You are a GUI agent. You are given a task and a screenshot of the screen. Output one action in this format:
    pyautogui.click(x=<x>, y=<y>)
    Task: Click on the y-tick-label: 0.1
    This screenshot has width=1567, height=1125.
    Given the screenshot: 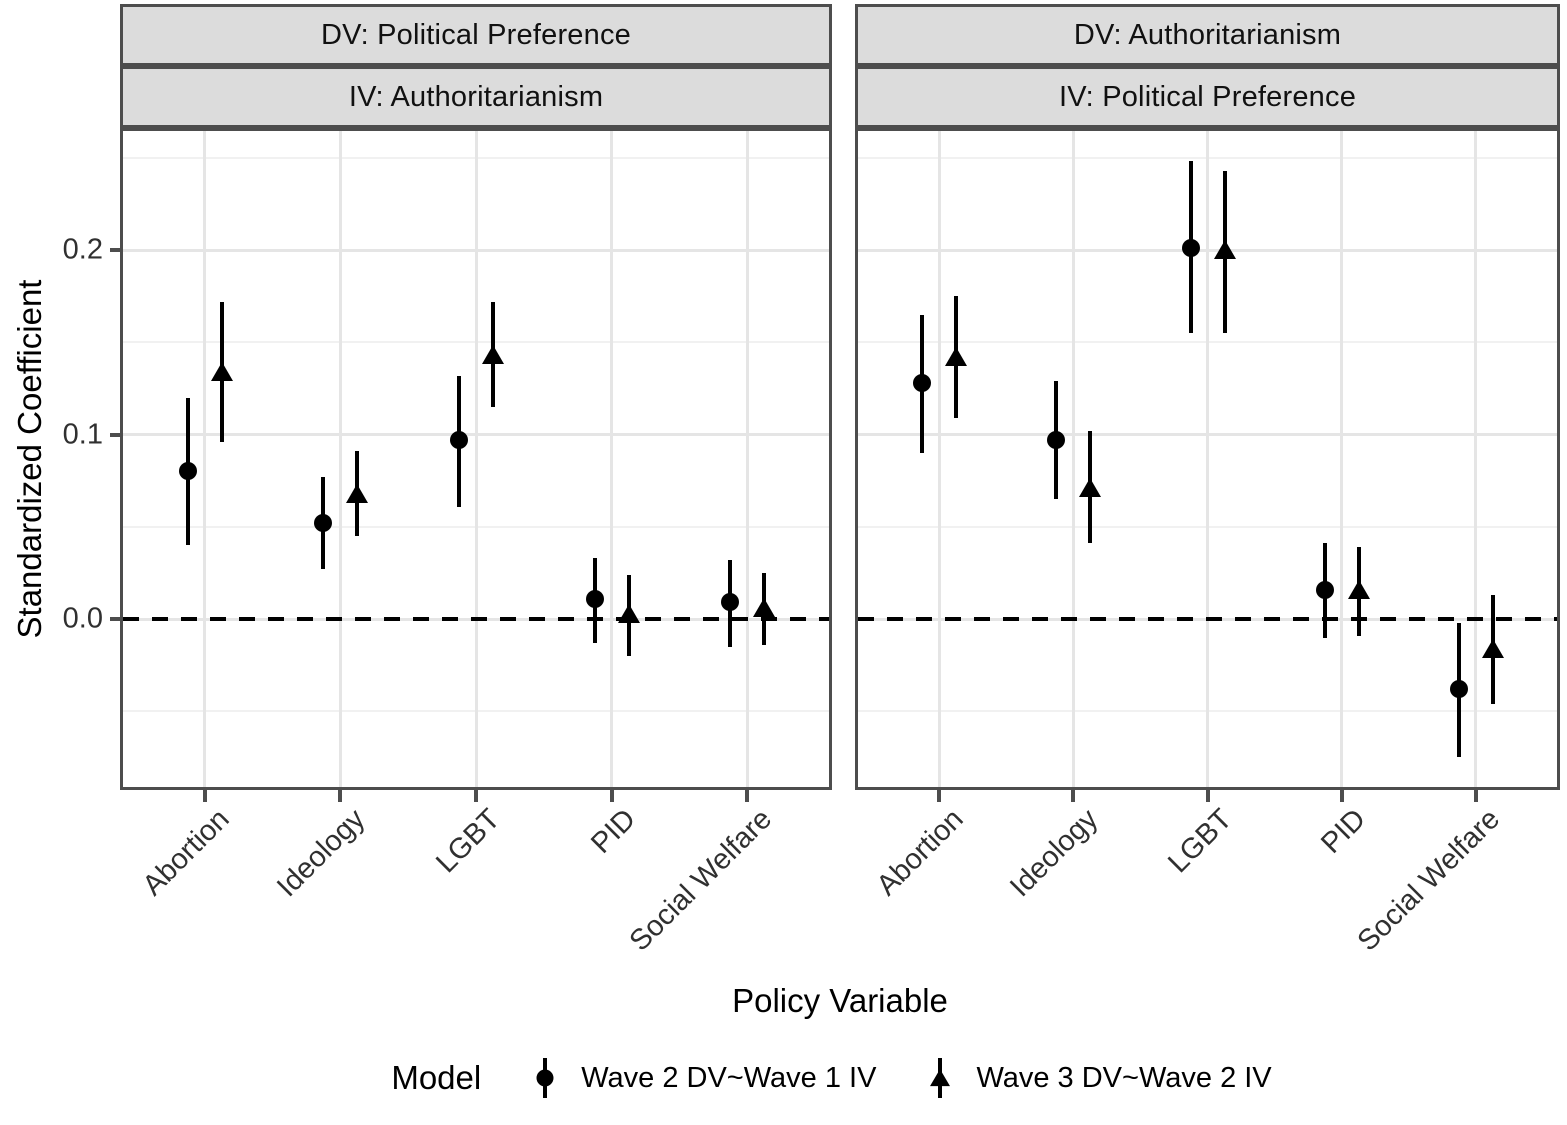 What is the action you would take?
    pyautogui.click(x=82, y=434)
    